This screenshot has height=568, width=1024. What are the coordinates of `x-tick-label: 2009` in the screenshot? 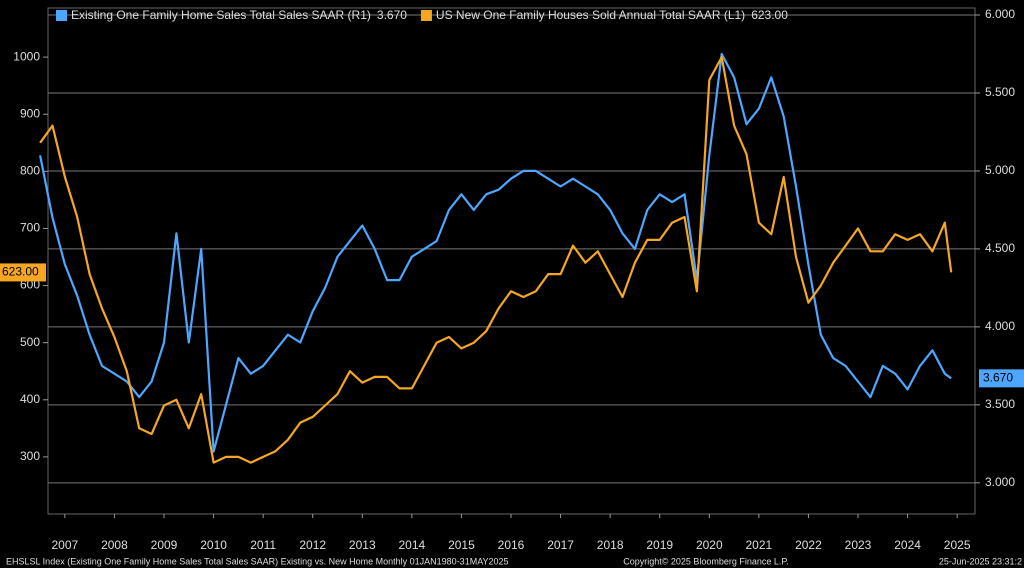 It's located at (164, 545).